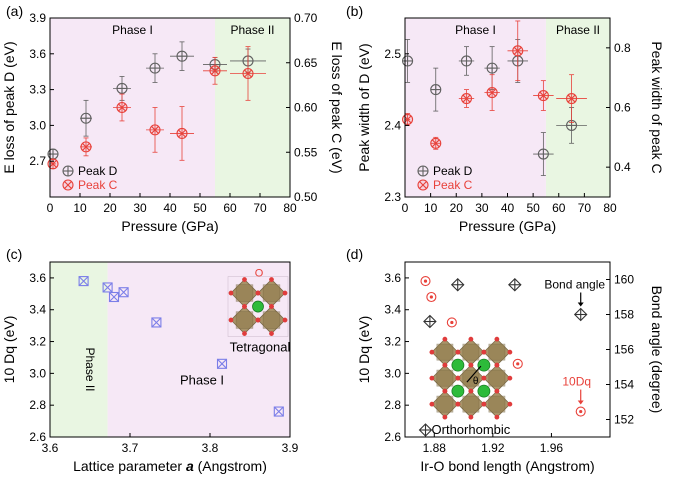 This screenshot has height=479, width=684. What do you see at coordinates (37, 373) in the screenshot?
I see `y-tick-label: 3.0` at bounding box center [37, 373].